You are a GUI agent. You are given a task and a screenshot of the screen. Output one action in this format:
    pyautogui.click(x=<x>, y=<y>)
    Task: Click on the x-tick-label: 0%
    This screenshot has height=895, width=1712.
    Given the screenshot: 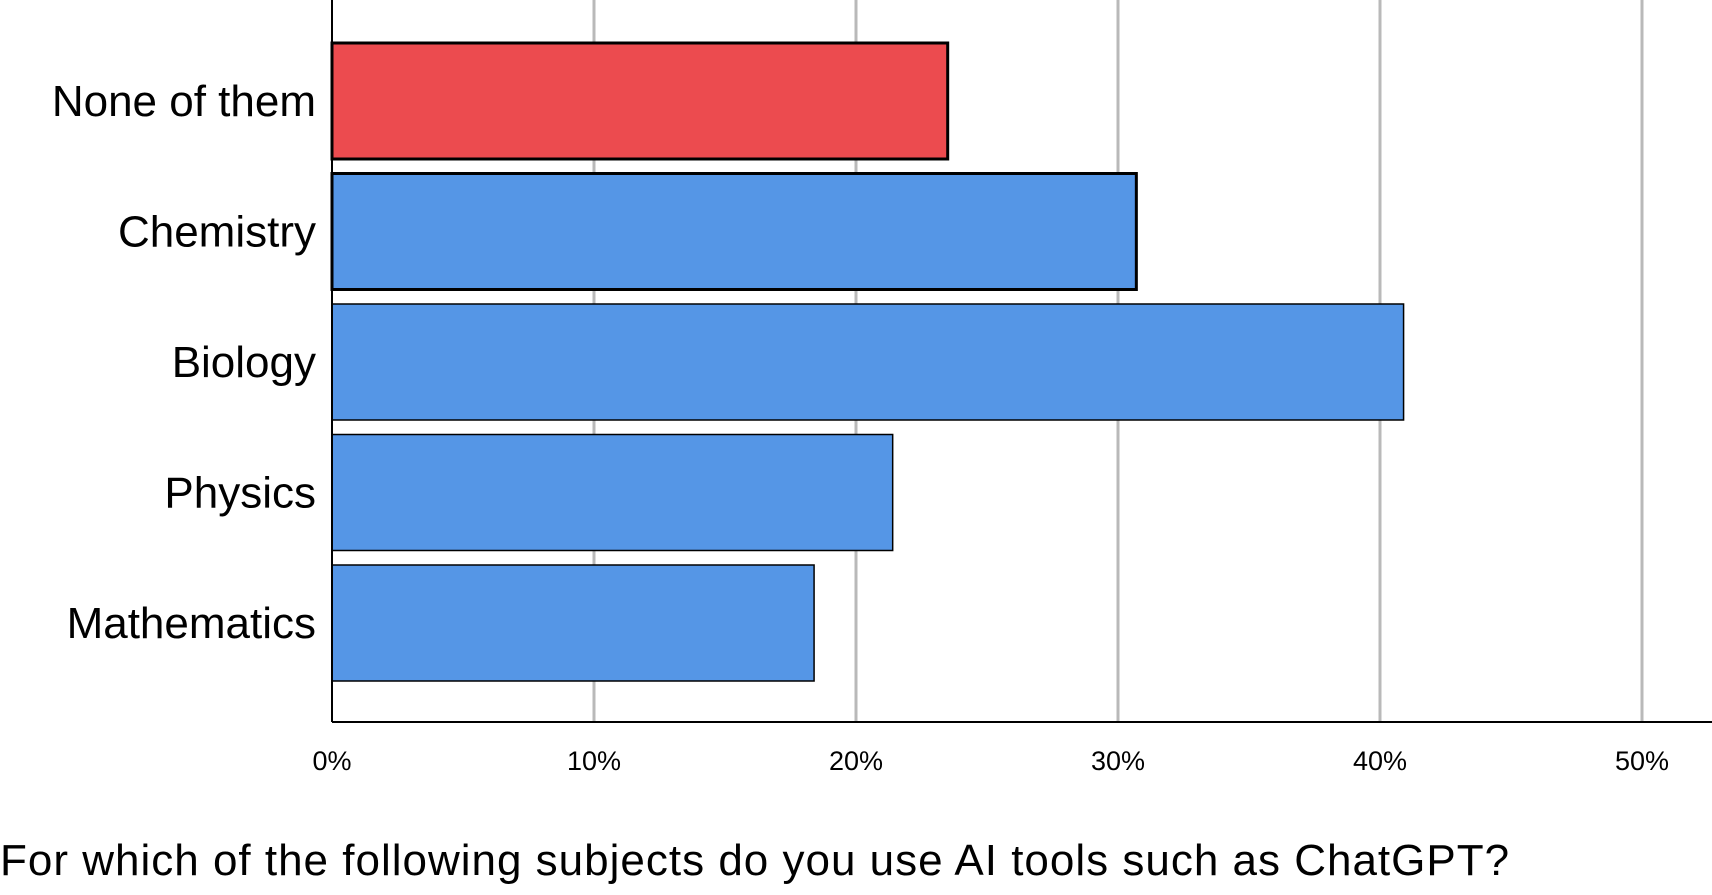 What is the action you would take?
    pyautogui.click(x=331, y=761)
    